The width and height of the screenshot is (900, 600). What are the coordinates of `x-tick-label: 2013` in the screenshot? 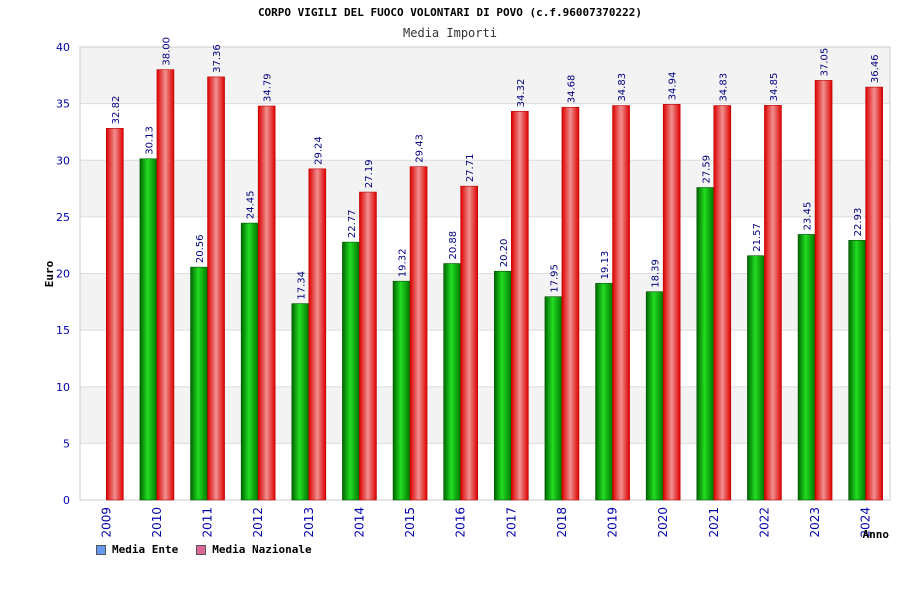 It's located at (309, 522).